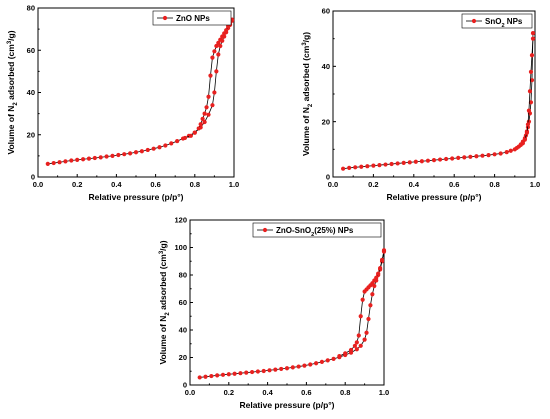 This screenshot has height=419, width=550. I want to click on plot-frame, so click(287, 302).